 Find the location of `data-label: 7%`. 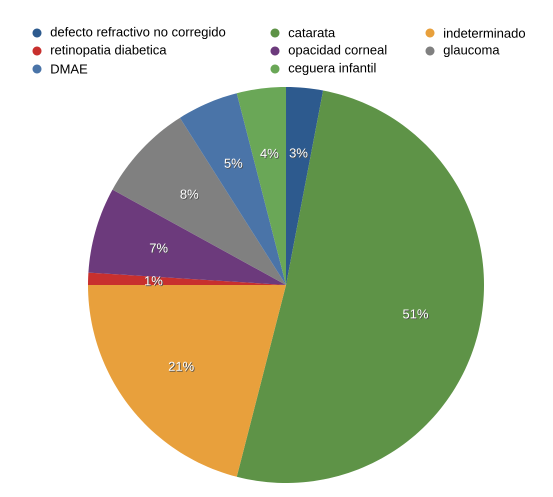

data-label: 7% is located at coordinates (159, 249).